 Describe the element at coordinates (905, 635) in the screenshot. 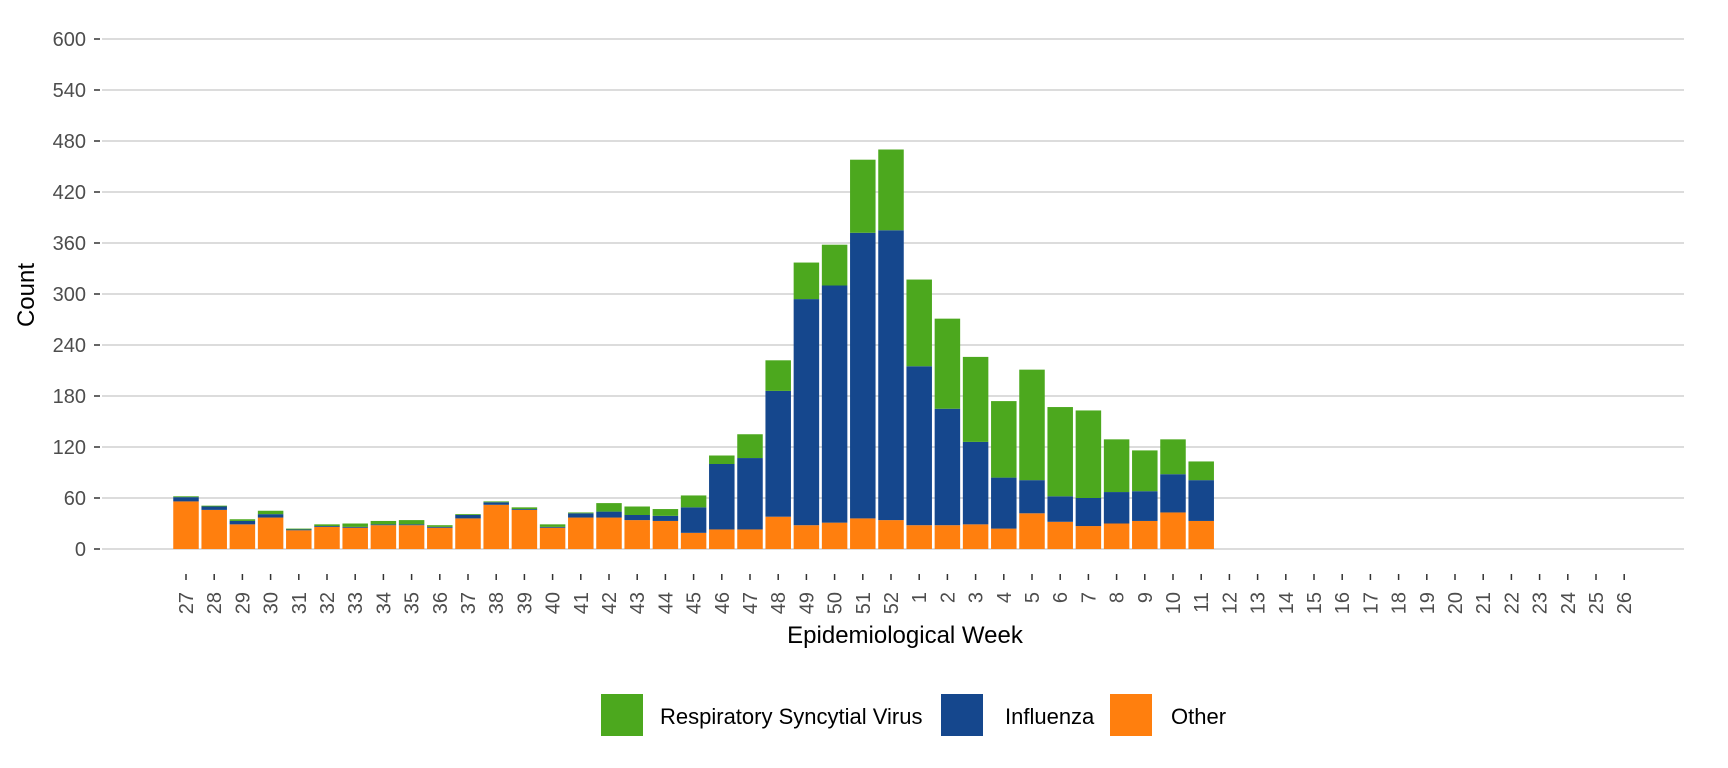

I see `x-axis-title: Epidemiological Week` at that location.